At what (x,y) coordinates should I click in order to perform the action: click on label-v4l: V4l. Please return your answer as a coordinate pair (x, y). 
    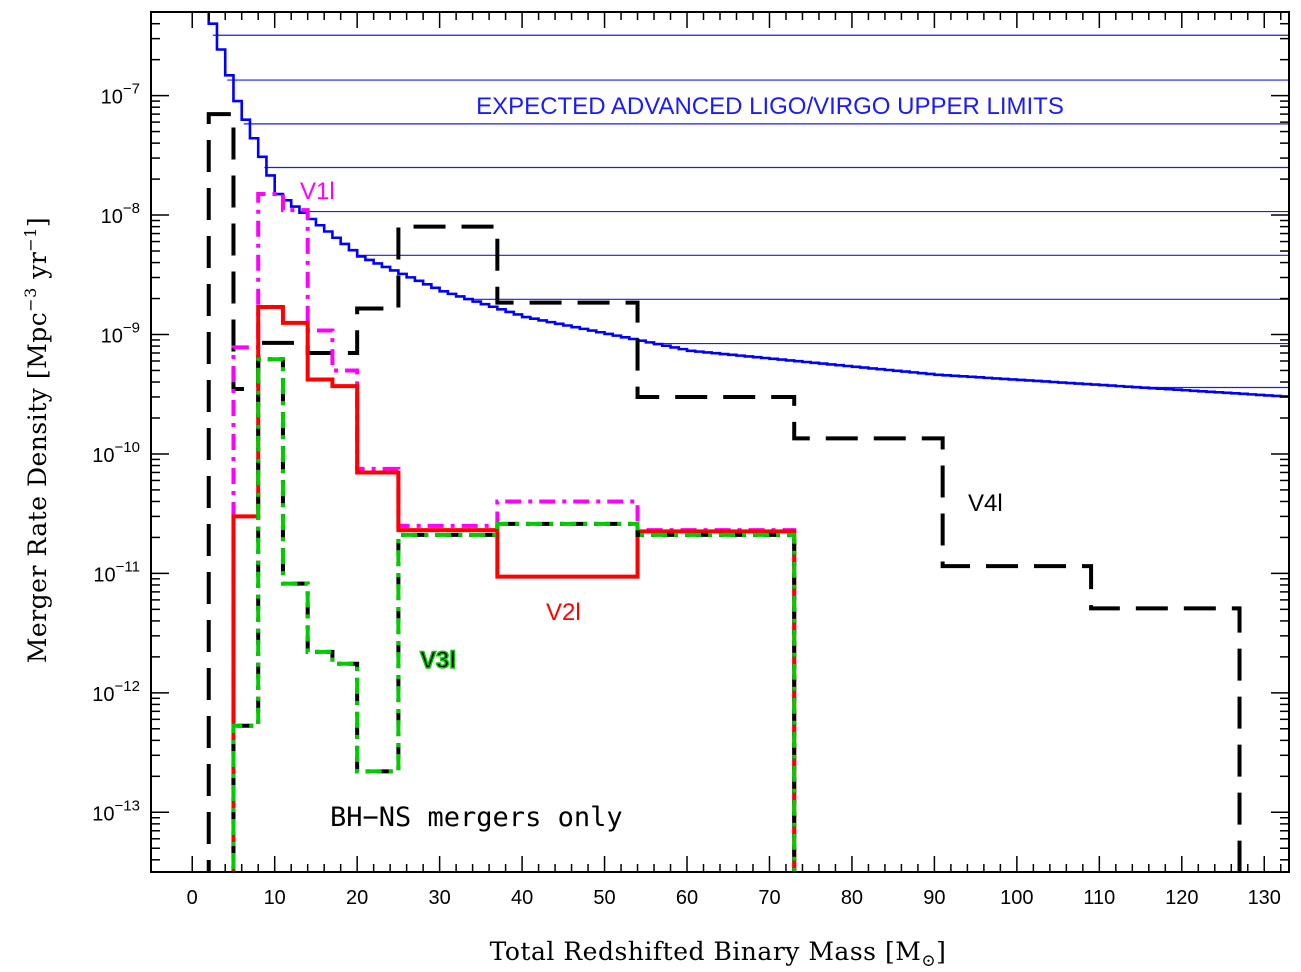
    Looking at the image, I should click on (985, 503).